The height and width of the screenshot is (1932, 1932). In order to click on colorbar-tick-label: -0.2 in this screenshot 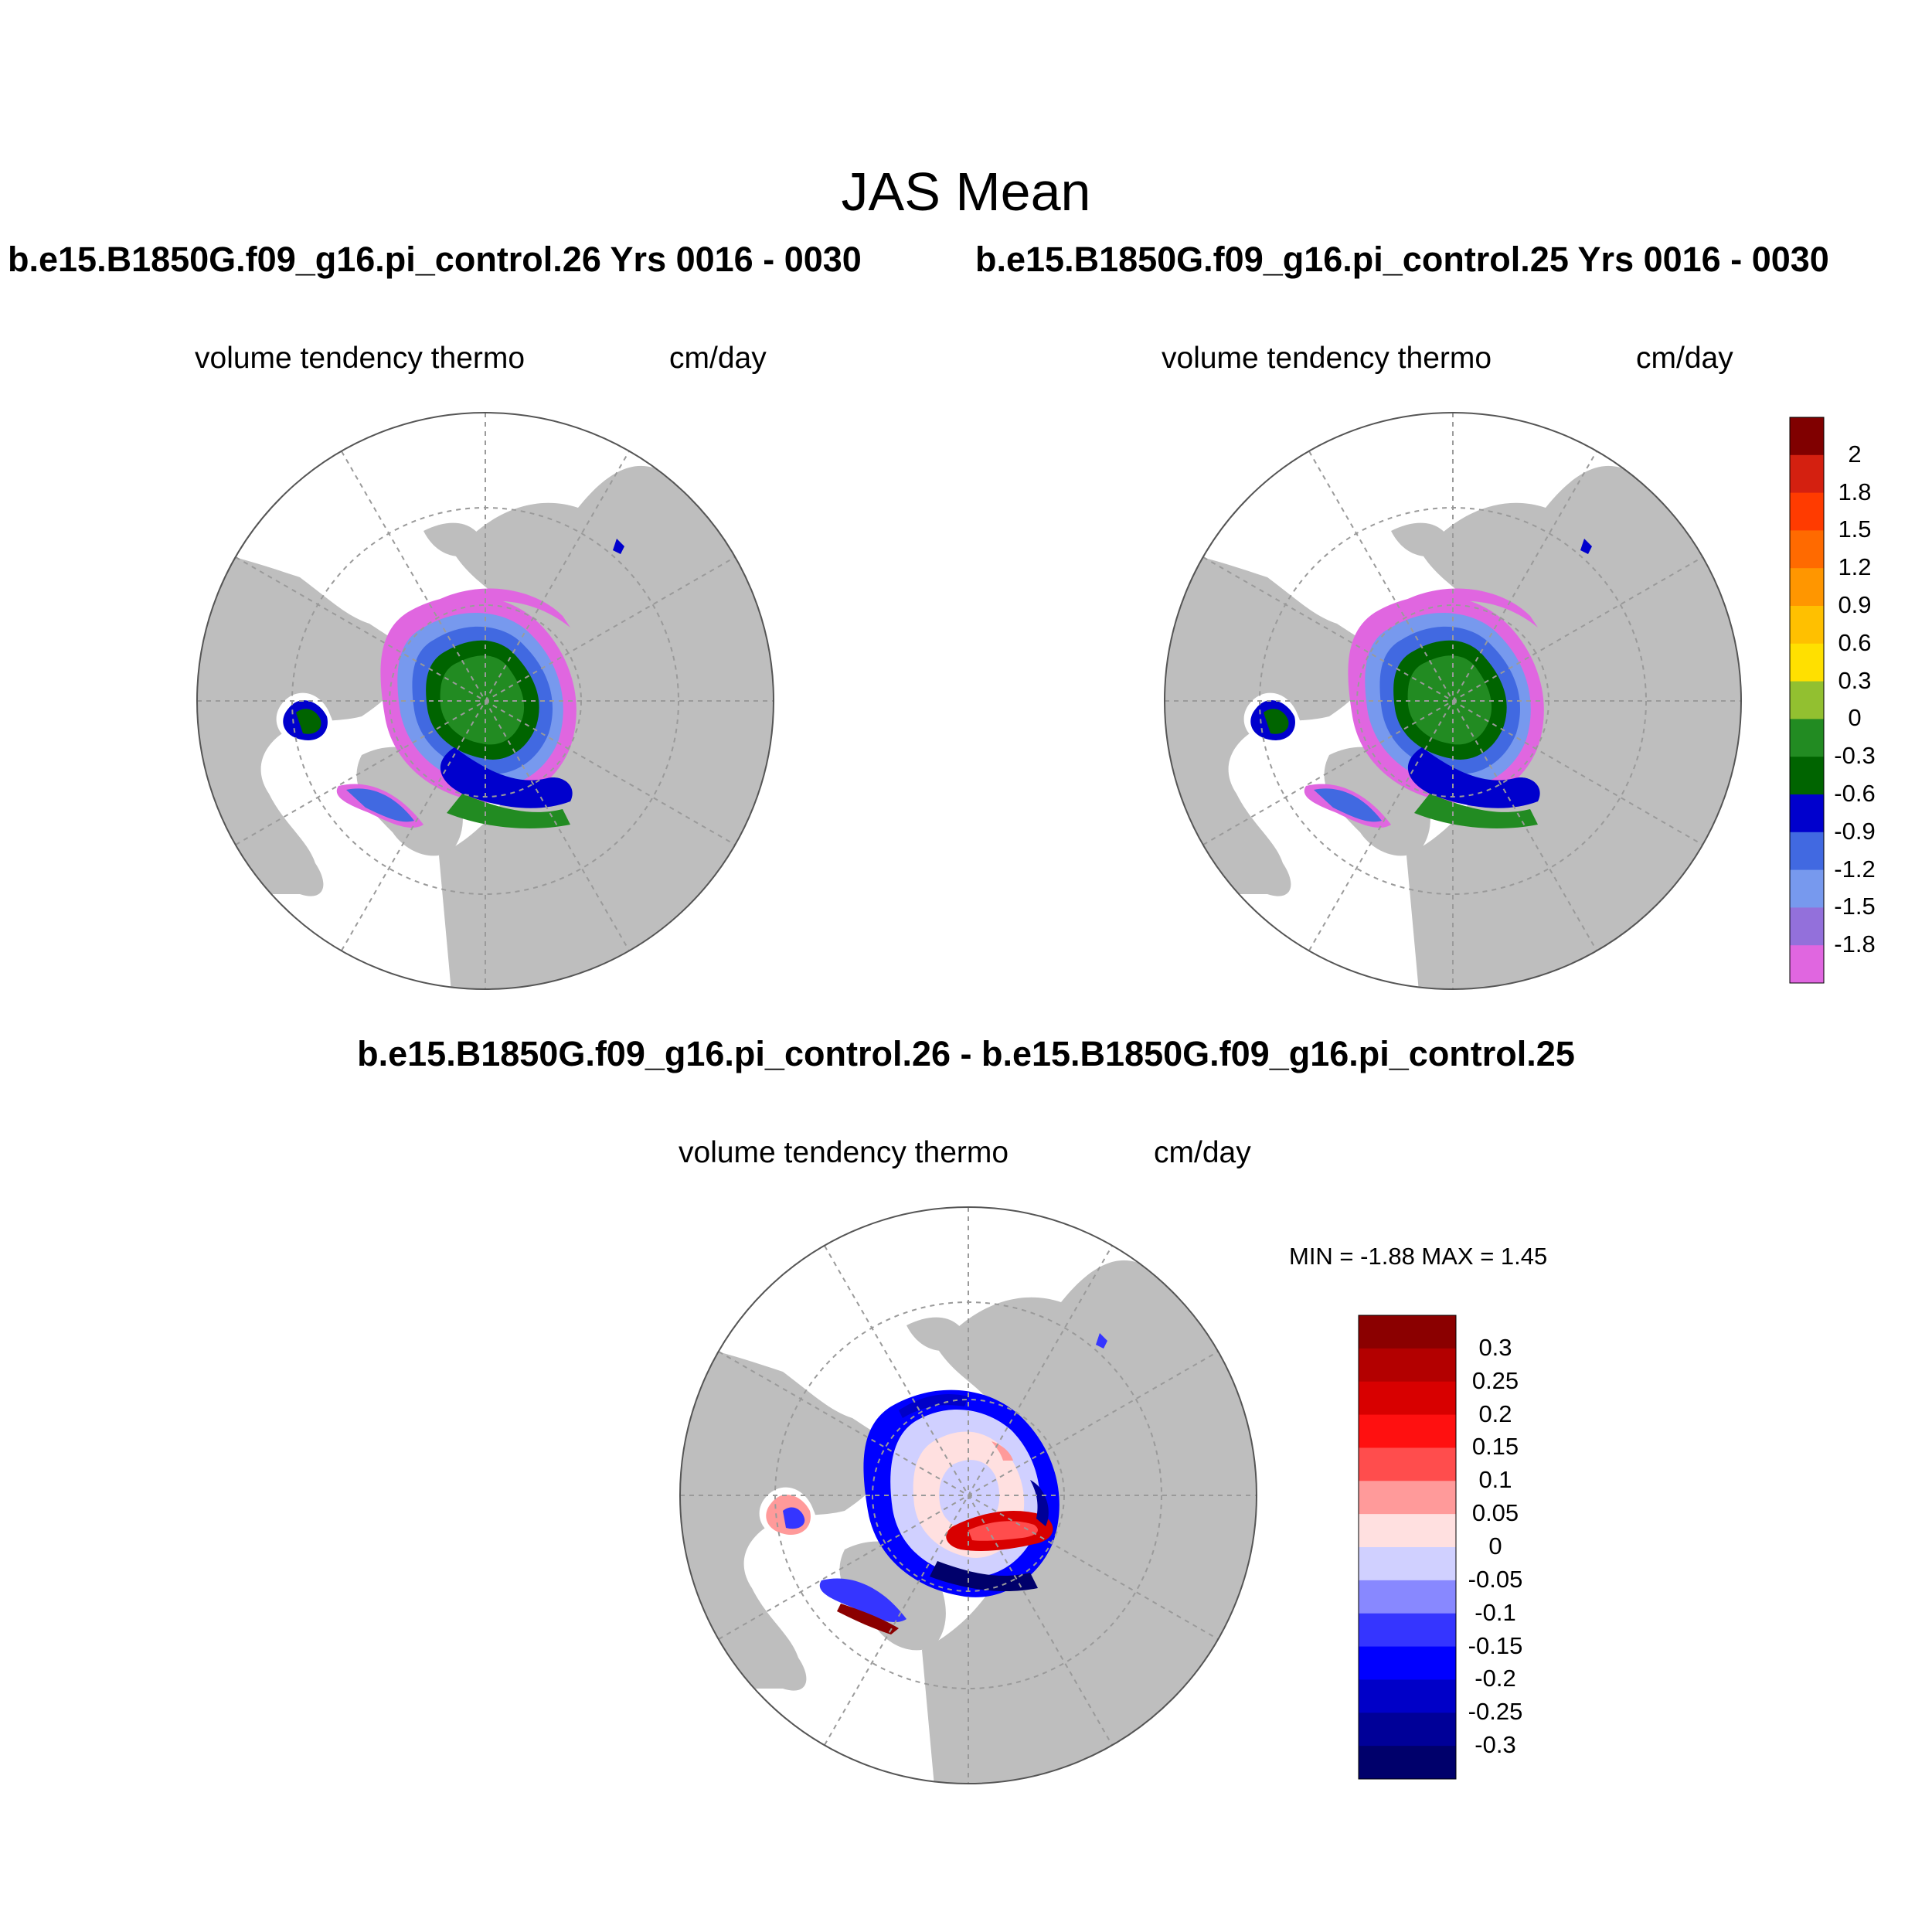, I will do `click(1496, 1679)`.